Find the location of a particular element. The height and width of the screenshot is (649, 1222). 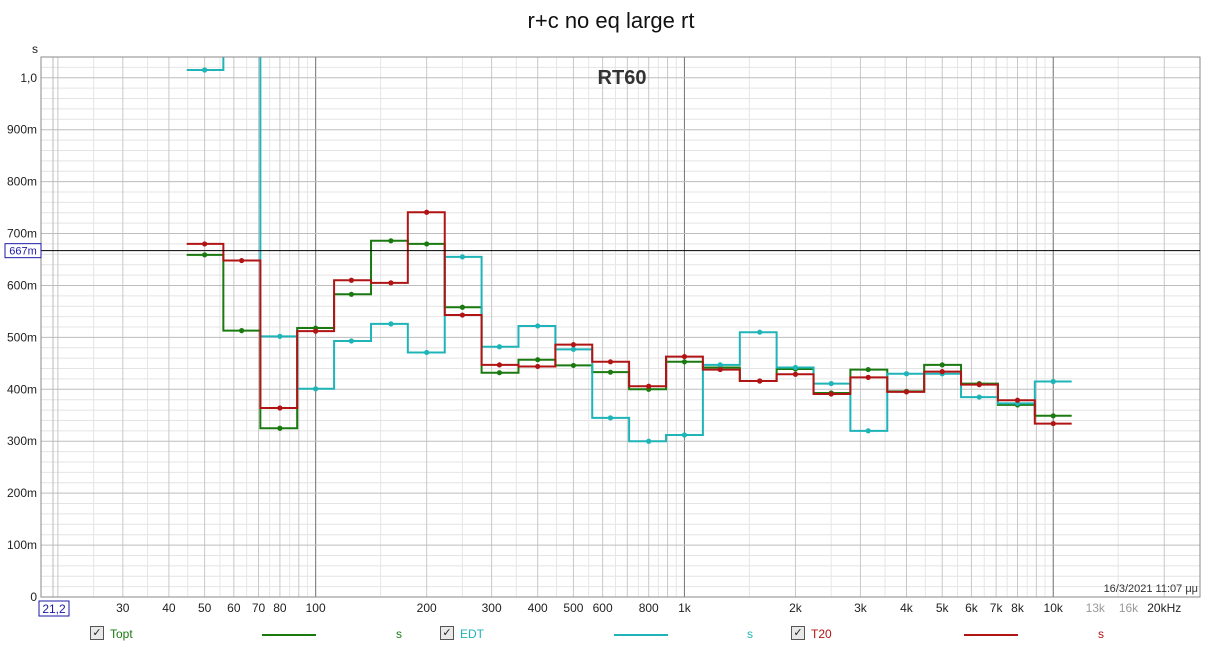

cursor-y-box is located at coordinates (23, 251).